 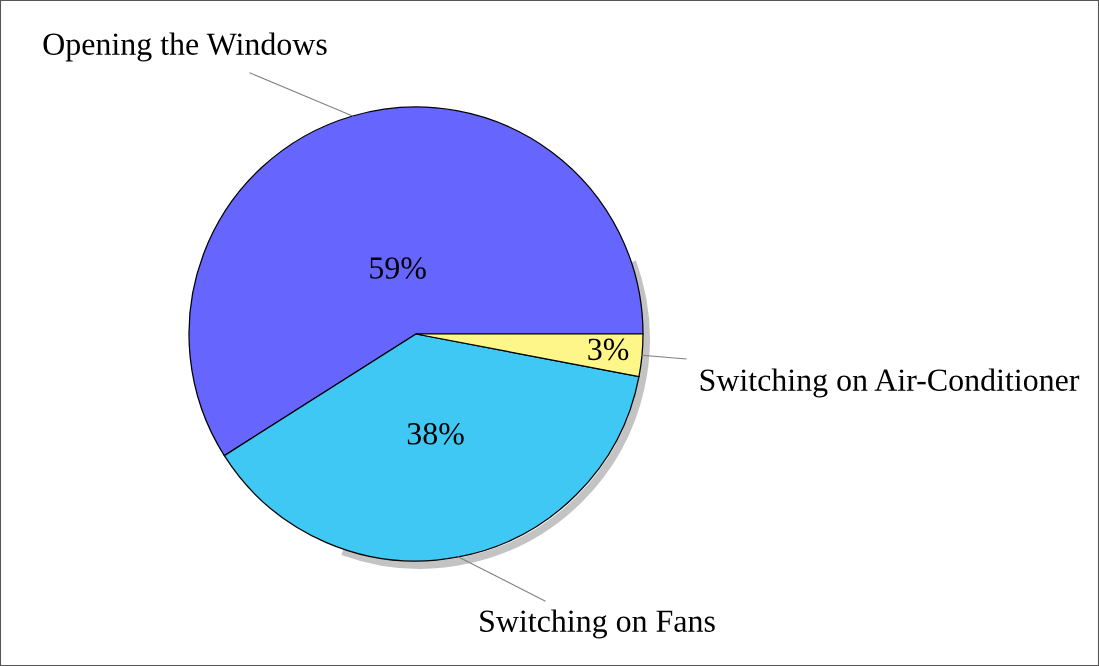 I want to click on slice-label: Switching on Fans, so click(x=597, y=624).